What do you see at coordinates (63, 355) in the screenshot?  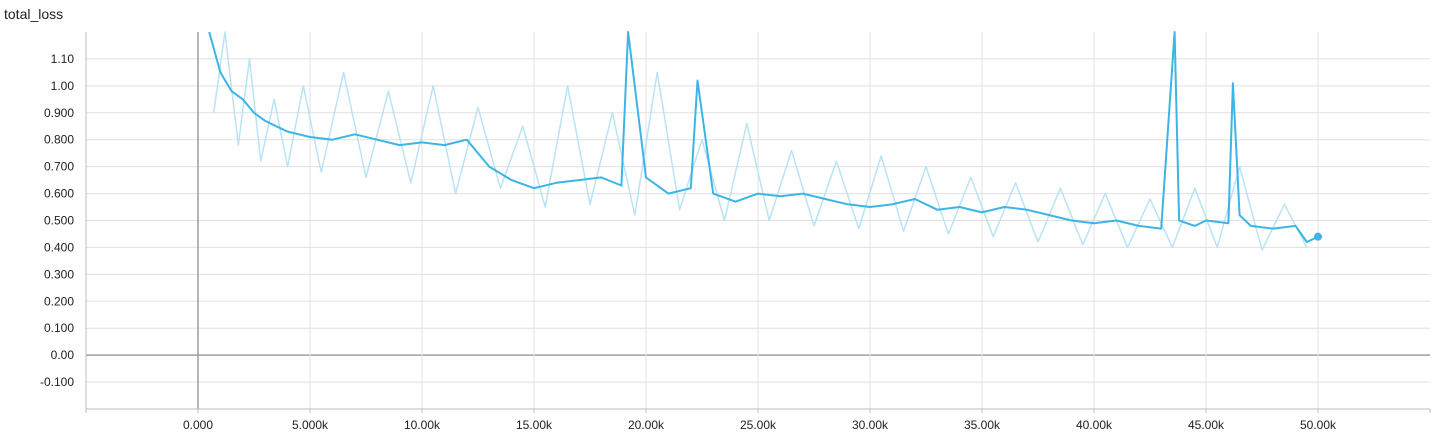 I see `y-tick-label: 0.00` at bounding box center [63, 355].